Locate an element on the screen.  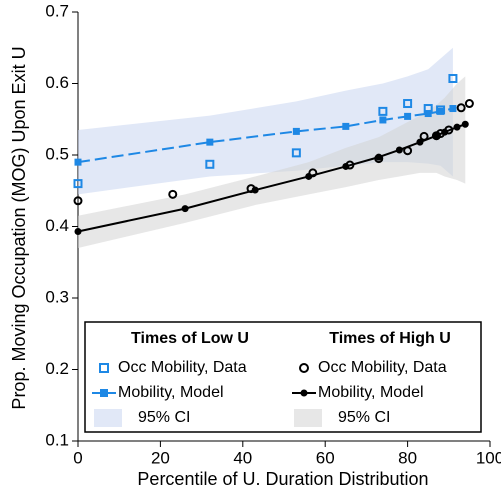
y-tick-label: 0.3 is located at coordinates (57, 296).